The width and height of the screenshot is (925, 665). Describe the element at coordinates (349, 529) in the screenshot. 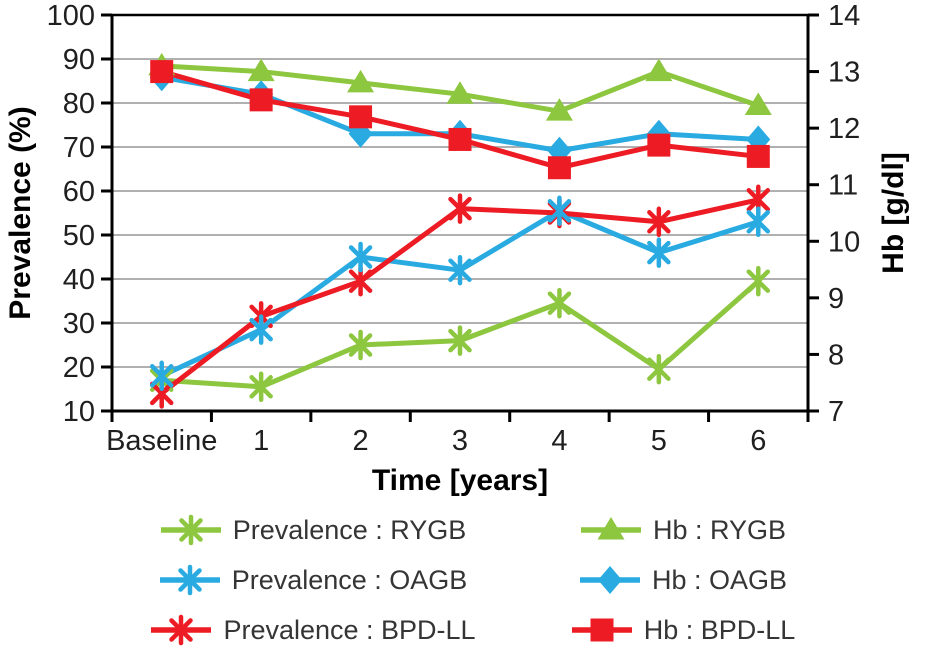

I see `legend-label: Prevalence : RYGB` at that location.